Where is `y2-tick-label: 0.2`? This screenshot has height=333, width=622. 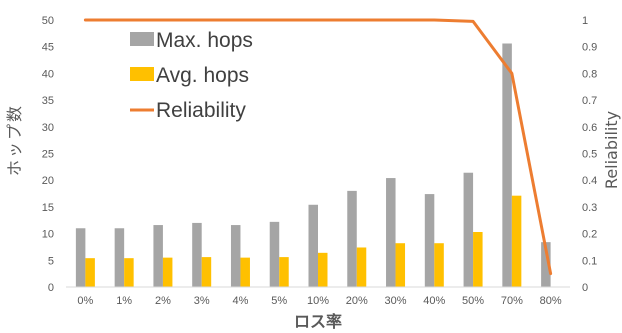 y2-tick-label: 0.2 is located at coordinates (589, 235).